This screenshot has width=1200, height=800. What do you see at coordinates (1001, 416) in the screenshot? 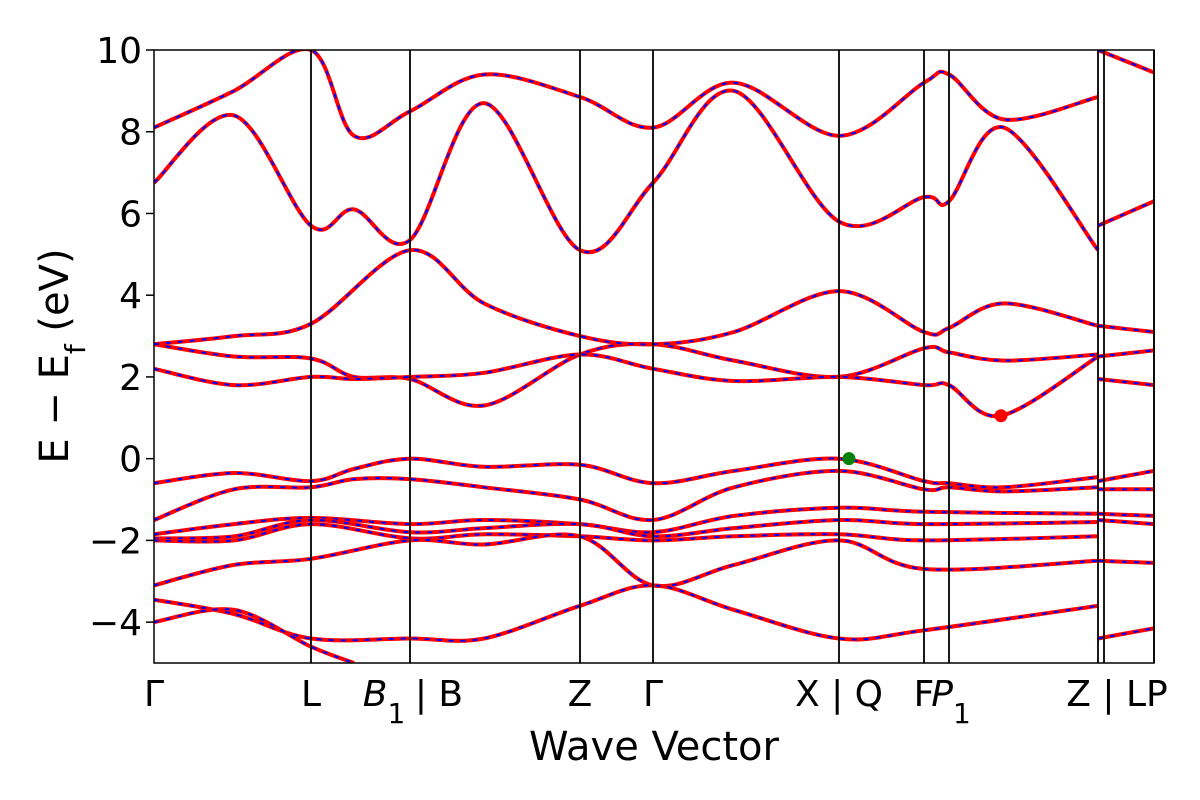
I see `marker-cbm` at bounding box center [1001, 416].